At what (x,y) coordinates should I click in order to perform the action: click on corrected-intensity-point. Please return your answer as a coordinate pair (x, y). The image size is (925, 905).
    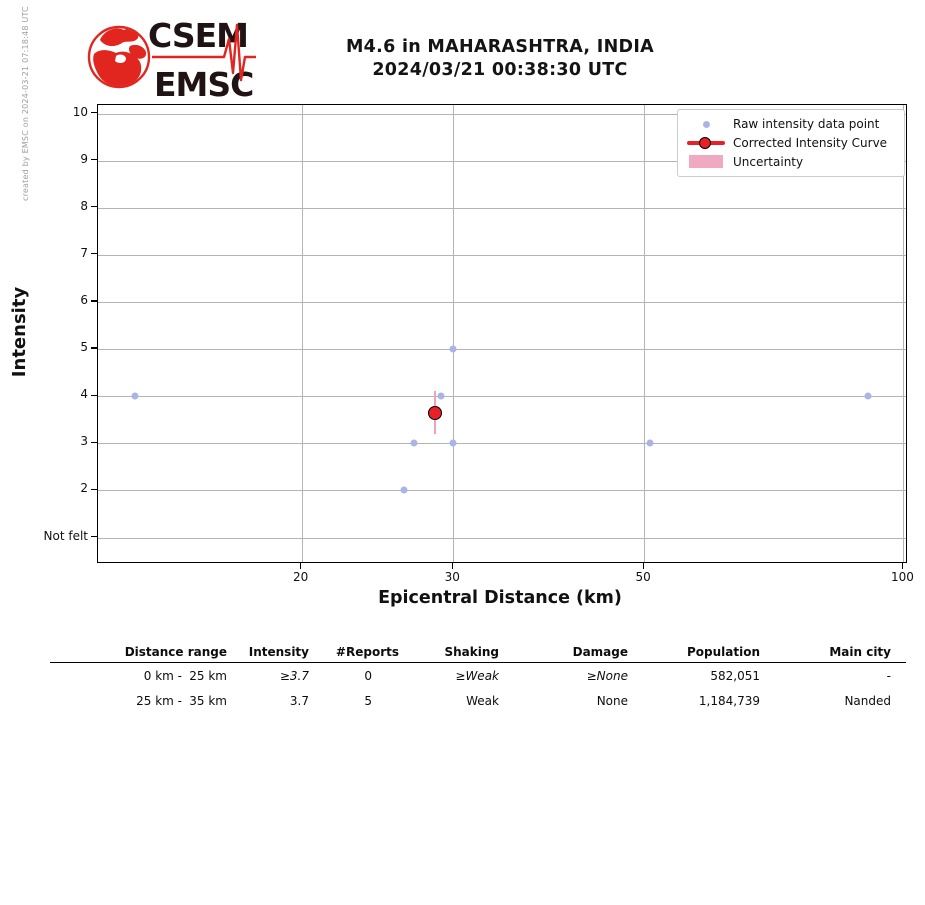
    Looking at the image, I should click on (435, 412).